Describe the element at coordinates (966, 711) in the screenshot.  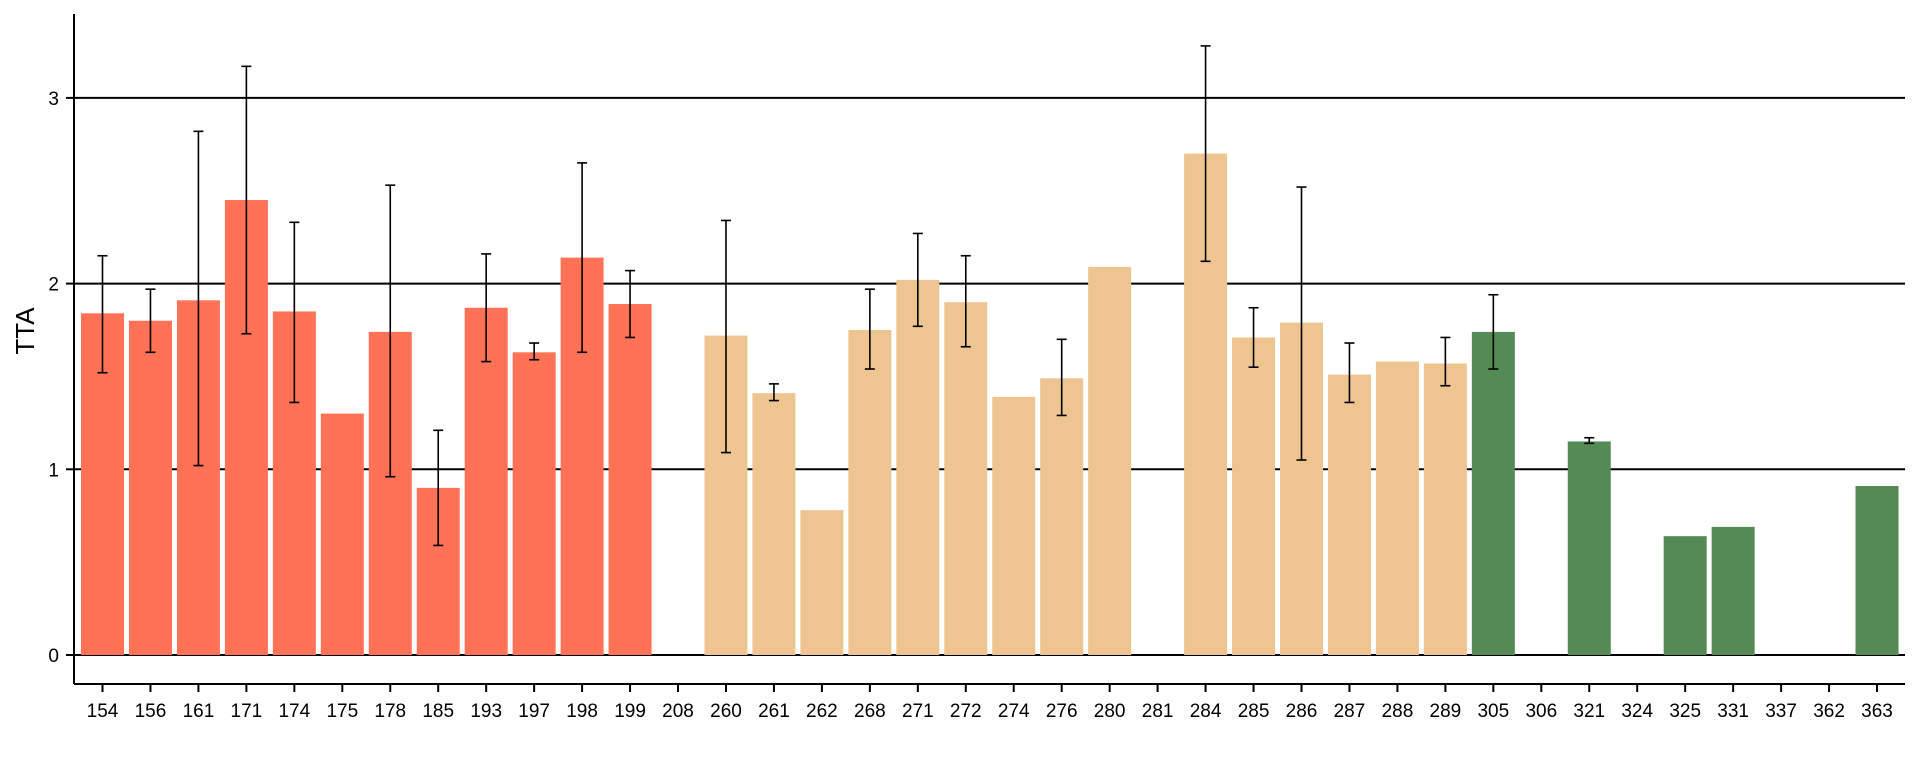
I see `x-tick-label-272: 272` at that location.